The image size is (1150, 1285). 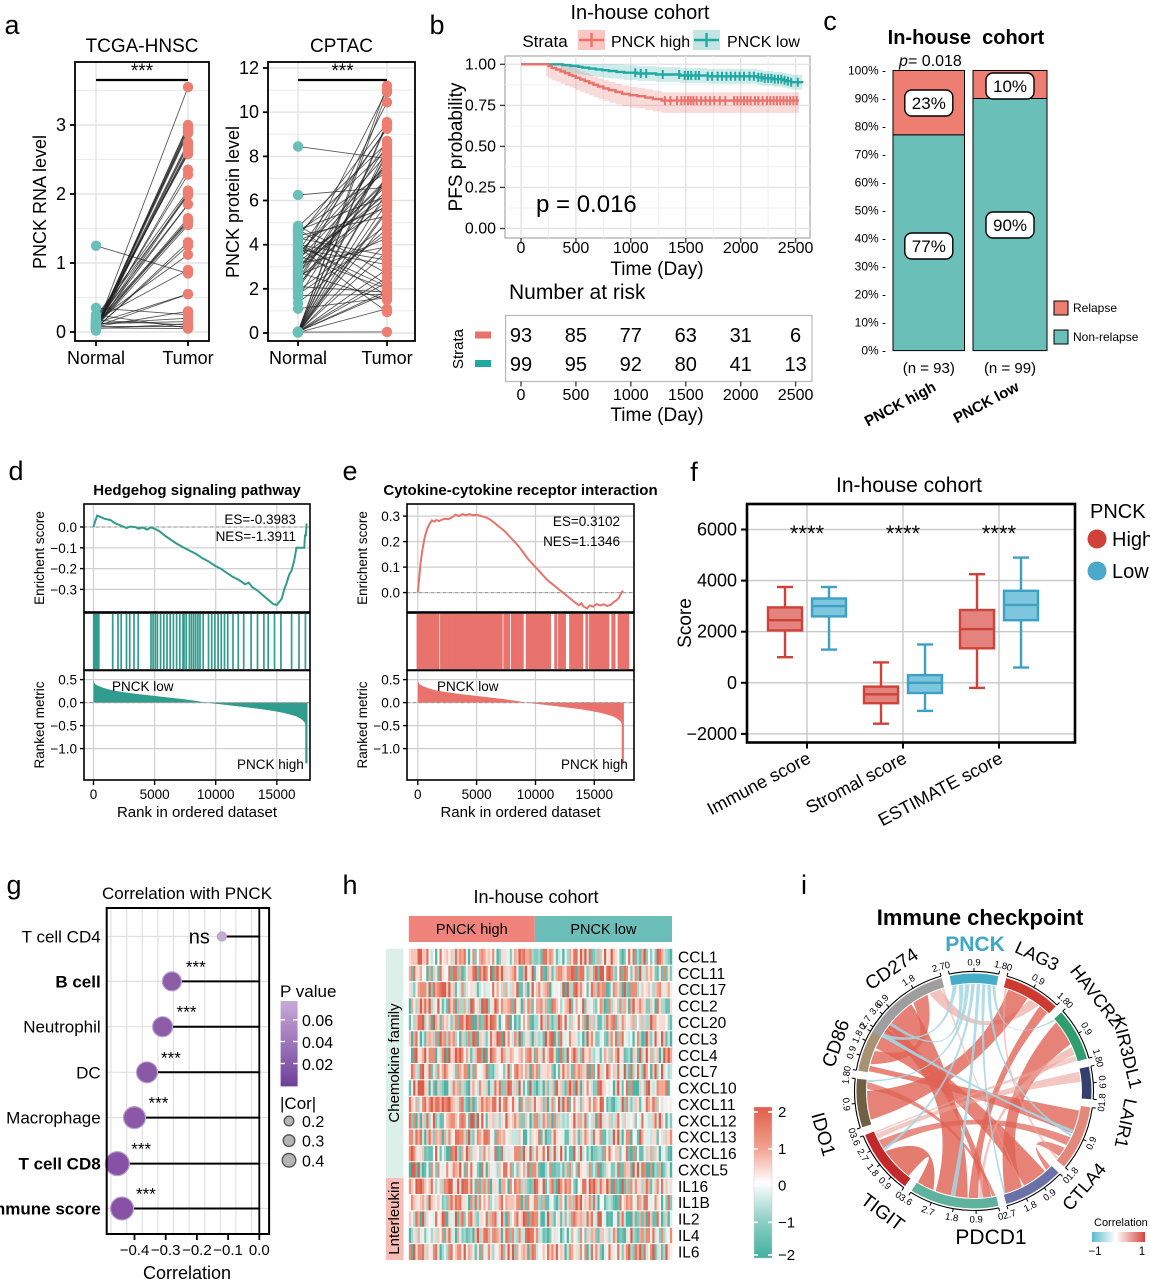 I want to click on svg-text: ns, so click(x=199, y=938).